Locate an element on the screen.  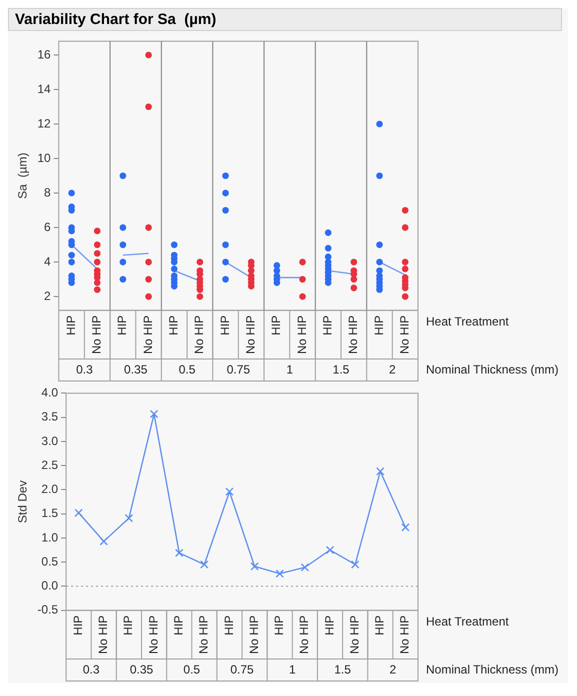
y-tick-label: -0.5 is located at coordinates (47, 609).